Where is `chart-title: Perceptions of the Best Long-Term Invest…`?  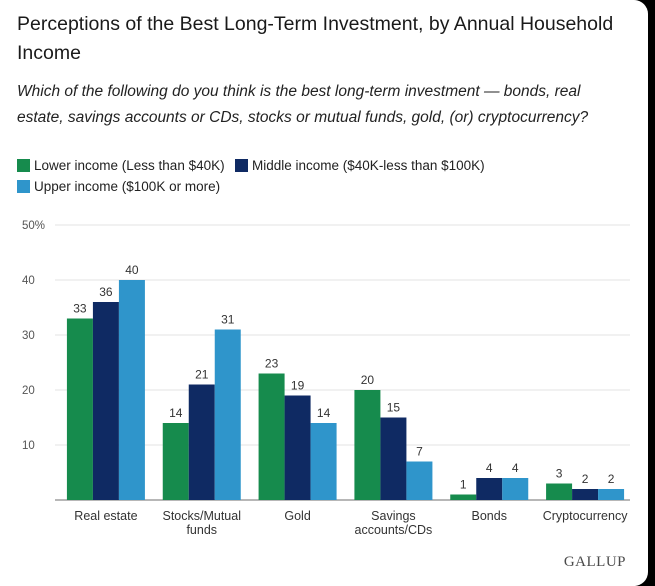 chart-title: Perceptions of the Best Long-Term Invest… is located at coordinates (315, 38).